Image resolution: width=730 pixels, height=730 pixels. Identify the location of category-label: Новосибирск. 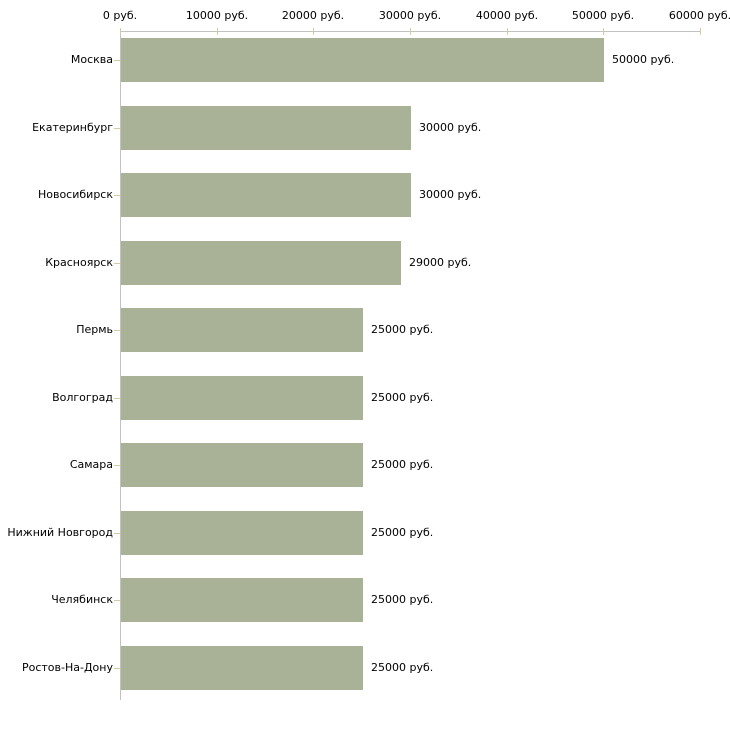
(75, 194).